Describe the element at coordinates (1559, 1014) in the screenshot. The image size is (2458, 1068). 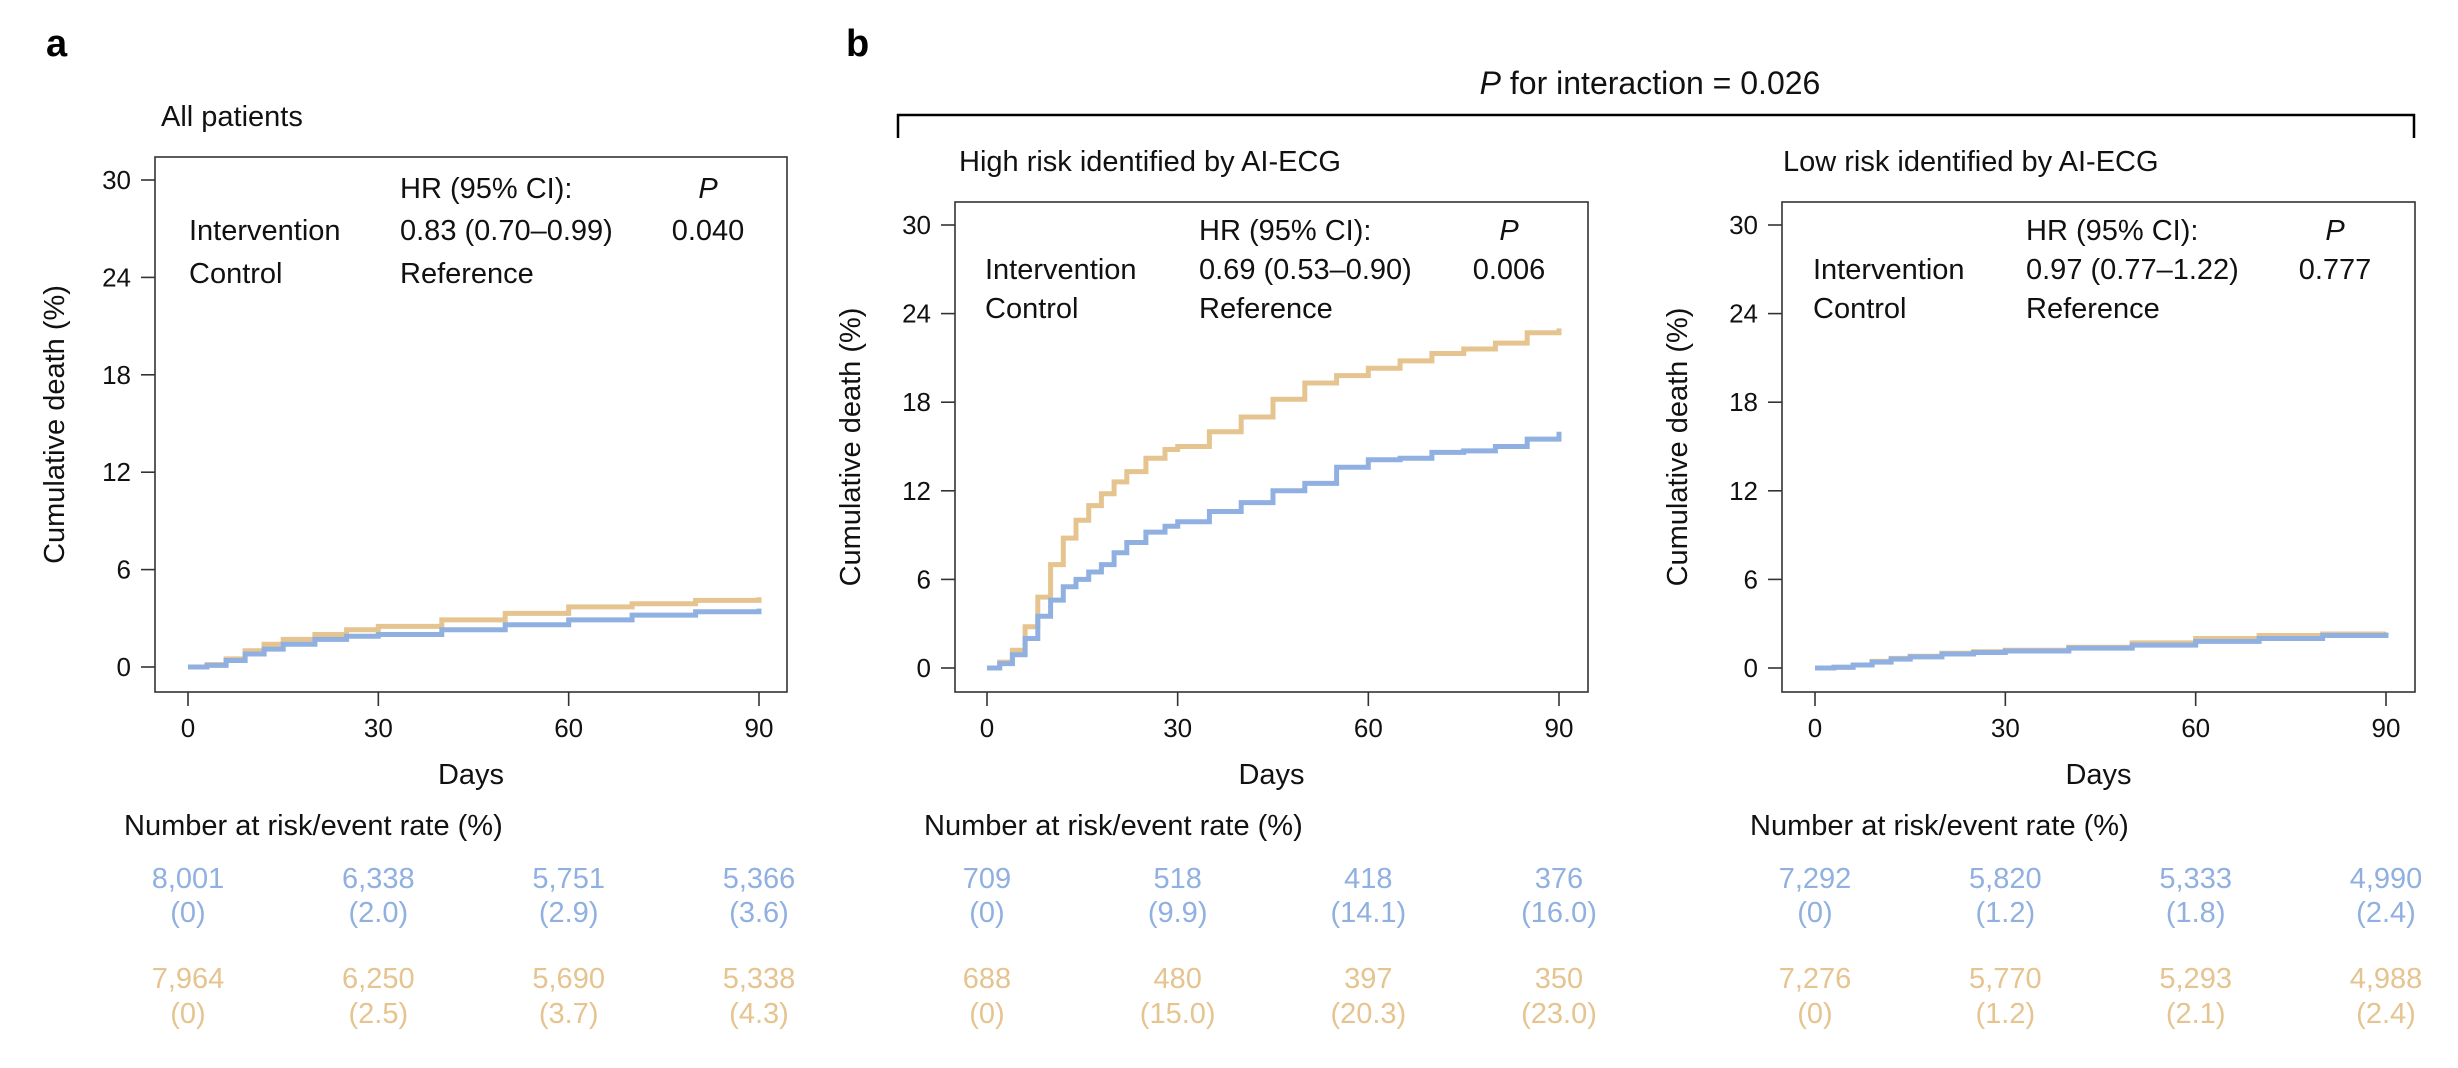
I see `risk-rate-control: (23.0)` at that location.